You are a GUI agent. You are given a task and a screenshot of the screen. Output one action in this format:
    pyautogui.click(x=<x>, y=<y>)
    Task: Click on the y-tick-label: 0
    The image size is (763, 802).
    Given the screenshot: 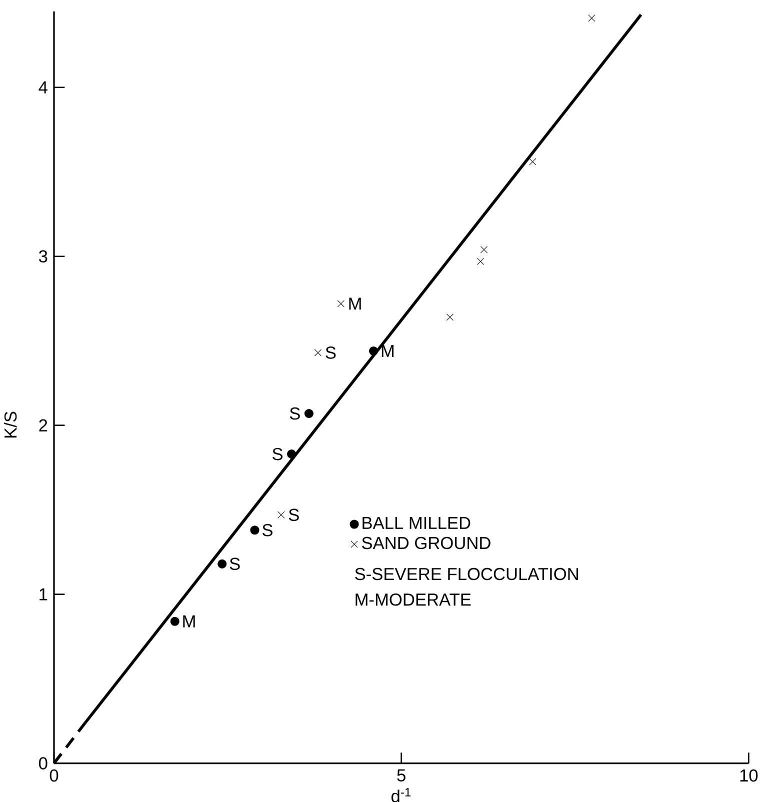 What is the action you would take?
    pyautogui.click(x=43, y=763)
    